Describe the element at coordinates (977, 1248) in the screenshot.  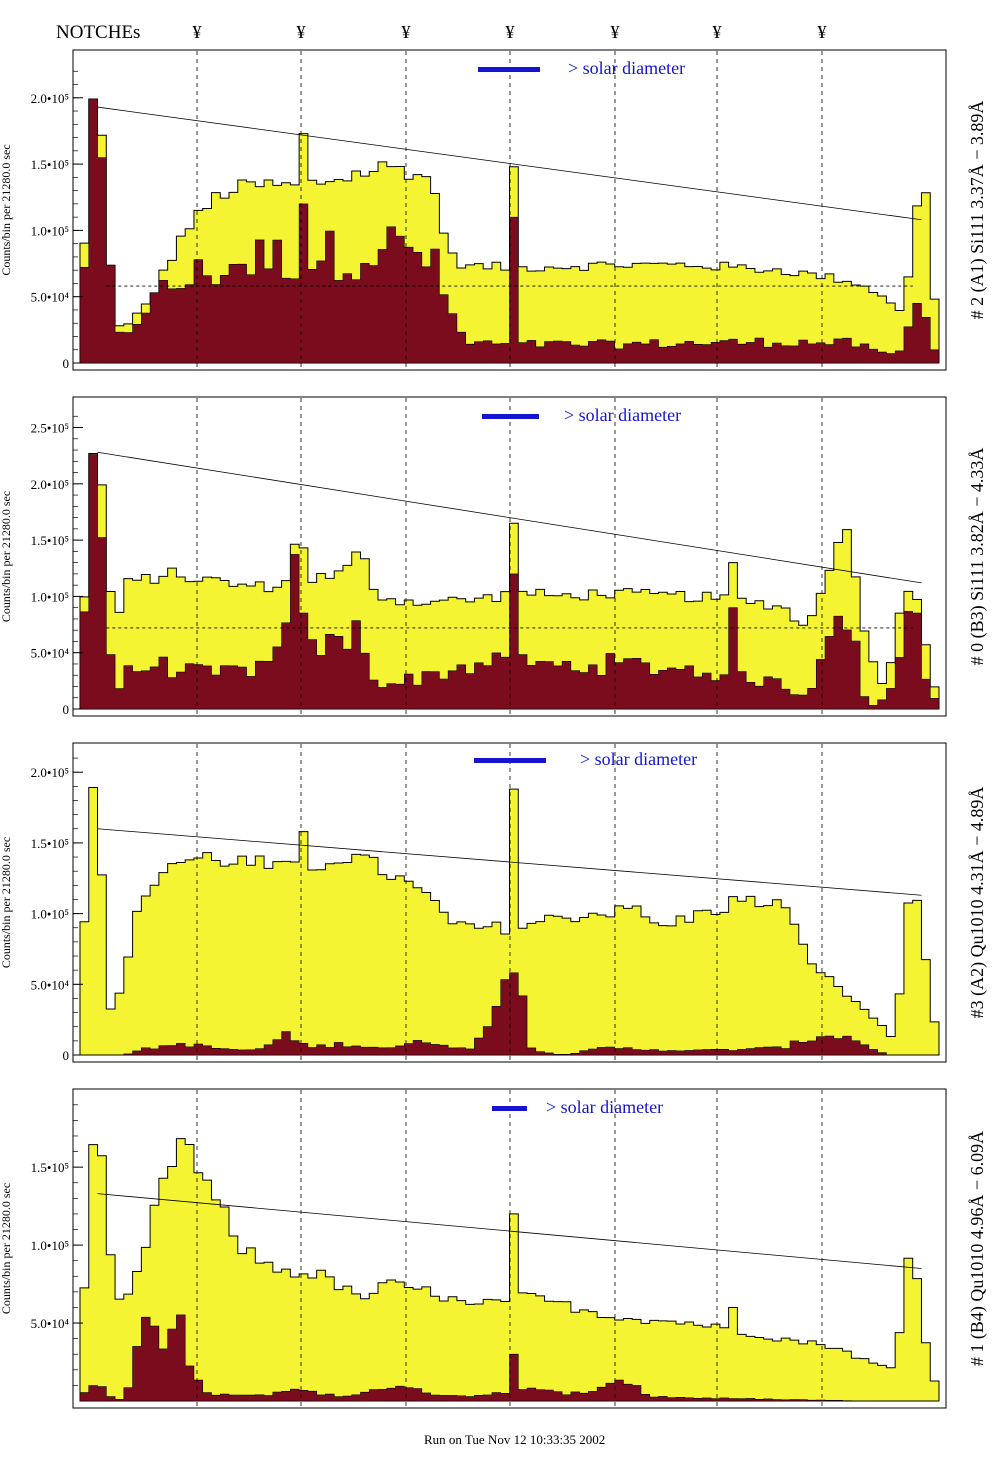
I see `panel-title: # 1 (B4) Qu1010 4.96Å − 6.09Å` at that location.